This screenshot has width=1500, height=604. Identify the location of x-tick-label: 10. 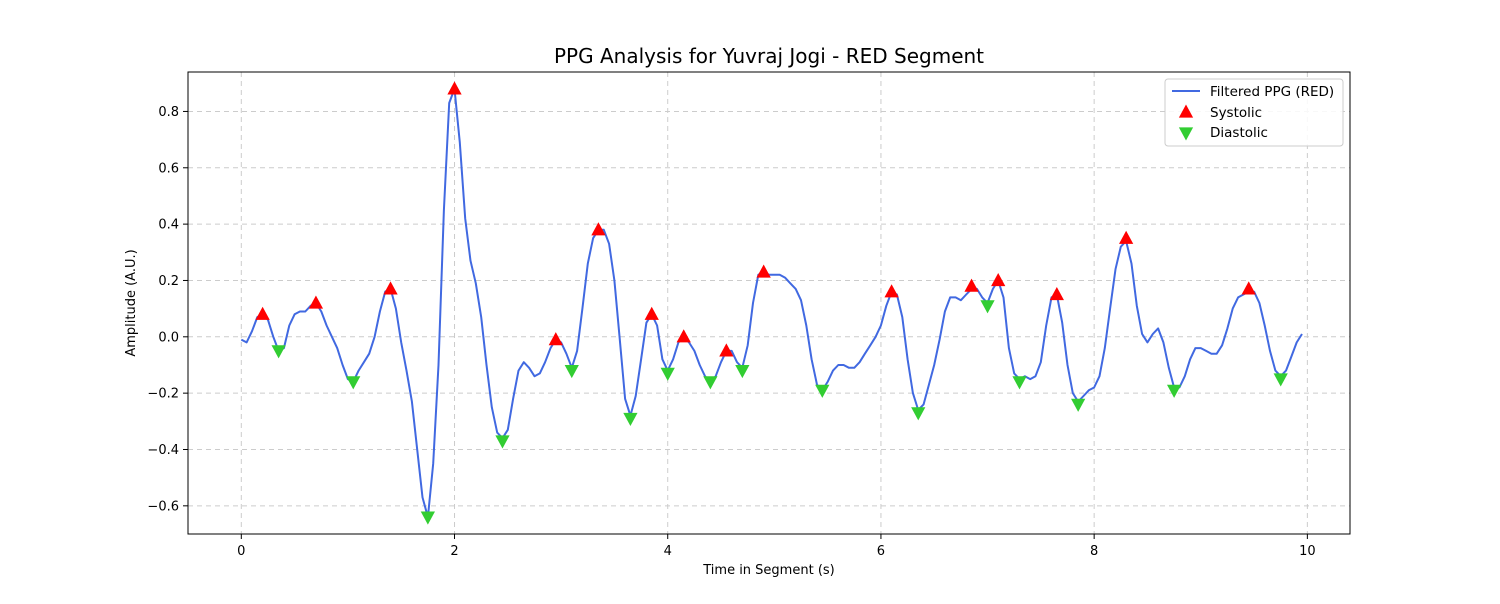
(1307, 551).